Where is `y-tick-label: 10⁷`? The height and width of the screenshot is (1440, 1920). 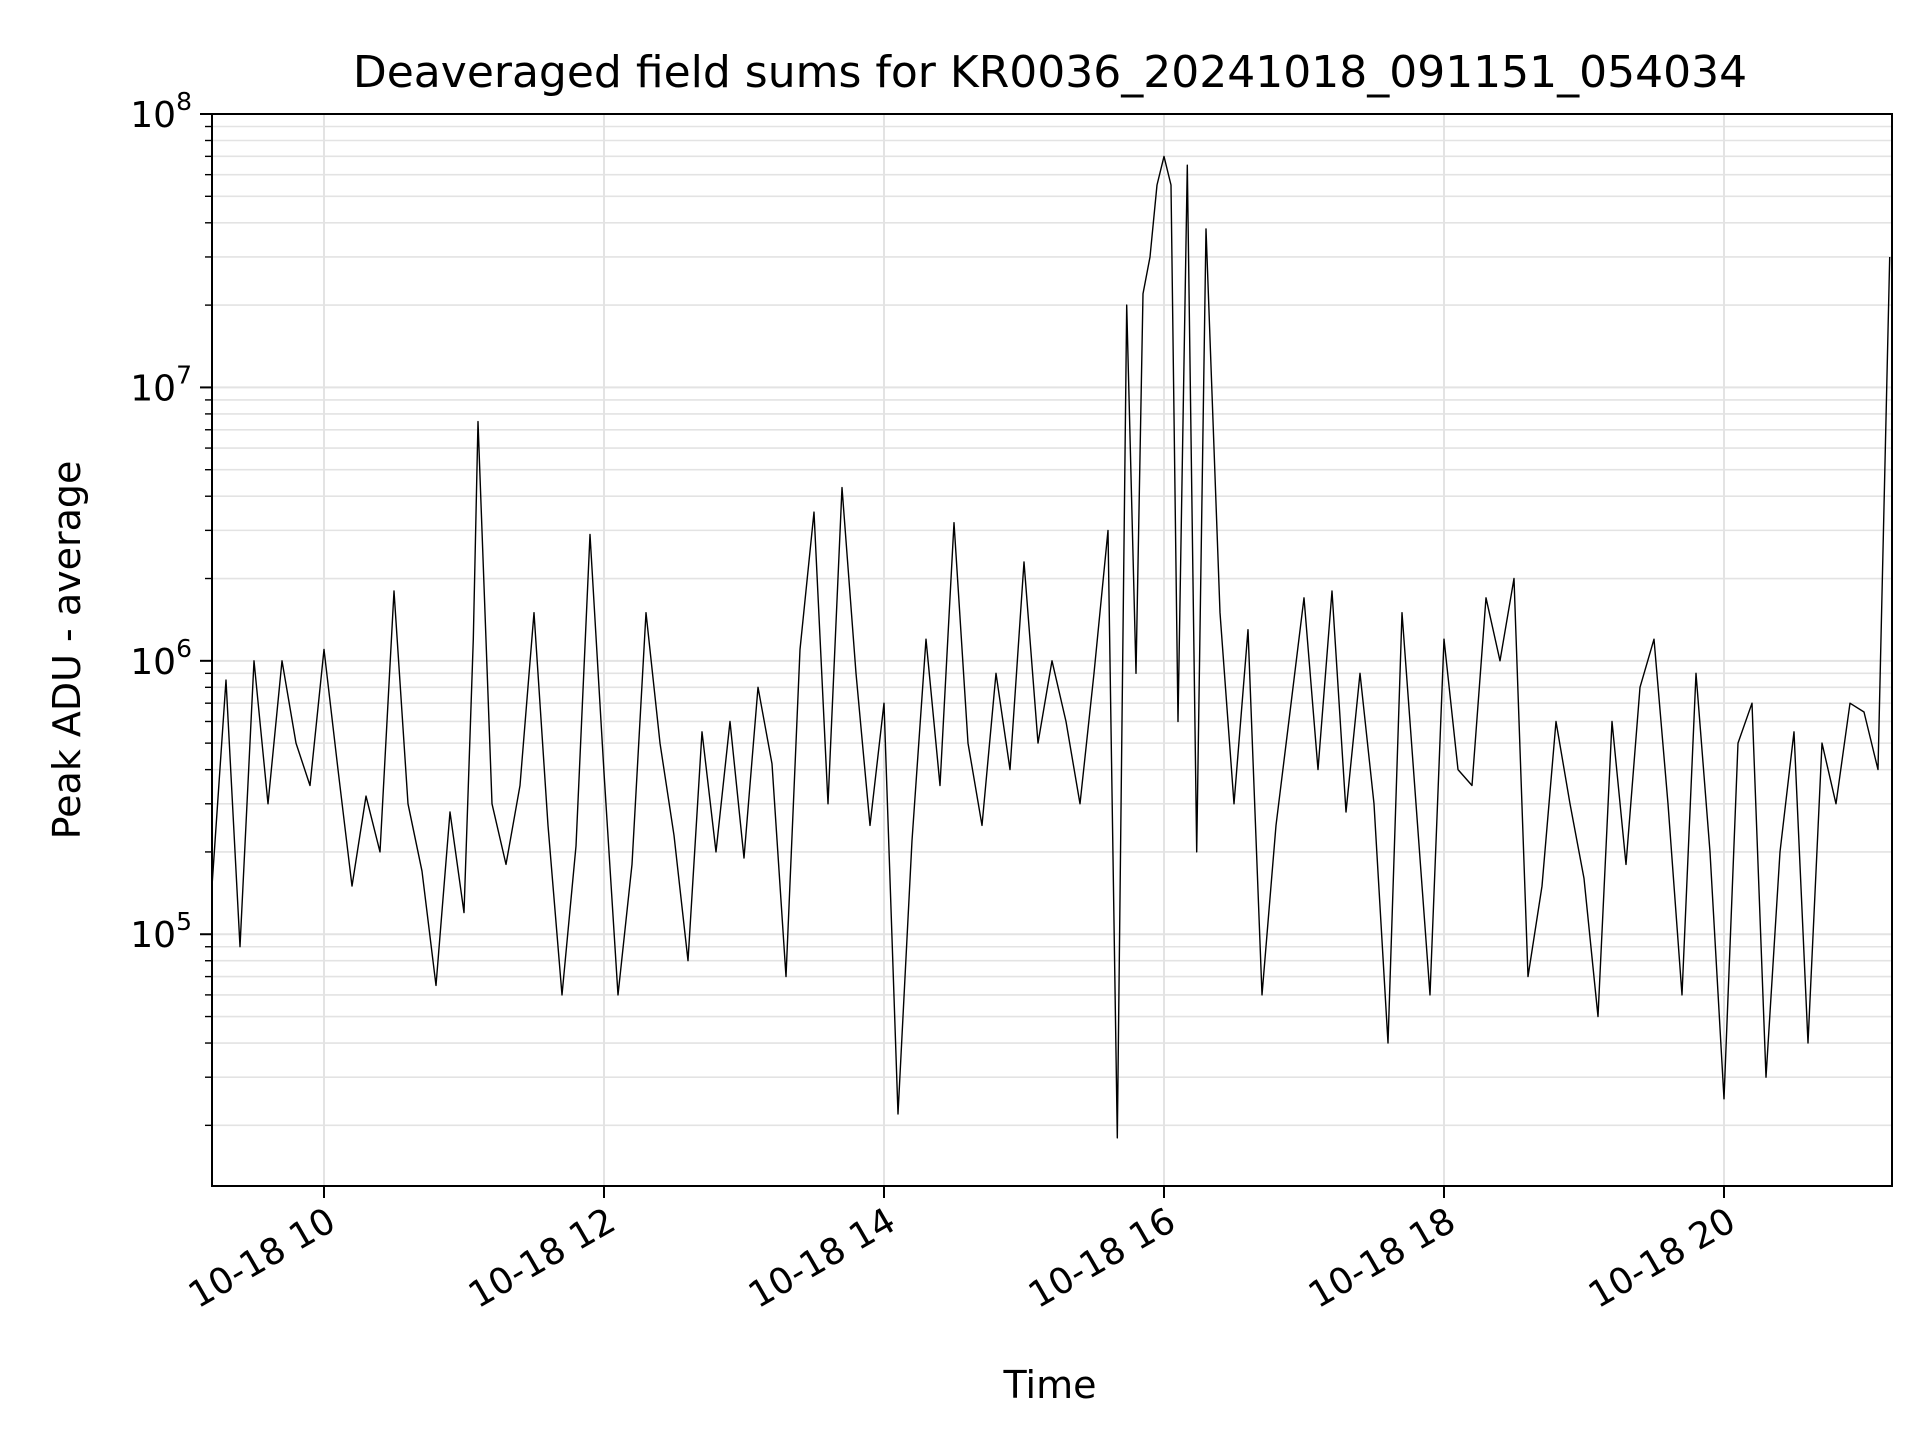
y-tick-label: 10⁷ is located at coordinates (161, 384).